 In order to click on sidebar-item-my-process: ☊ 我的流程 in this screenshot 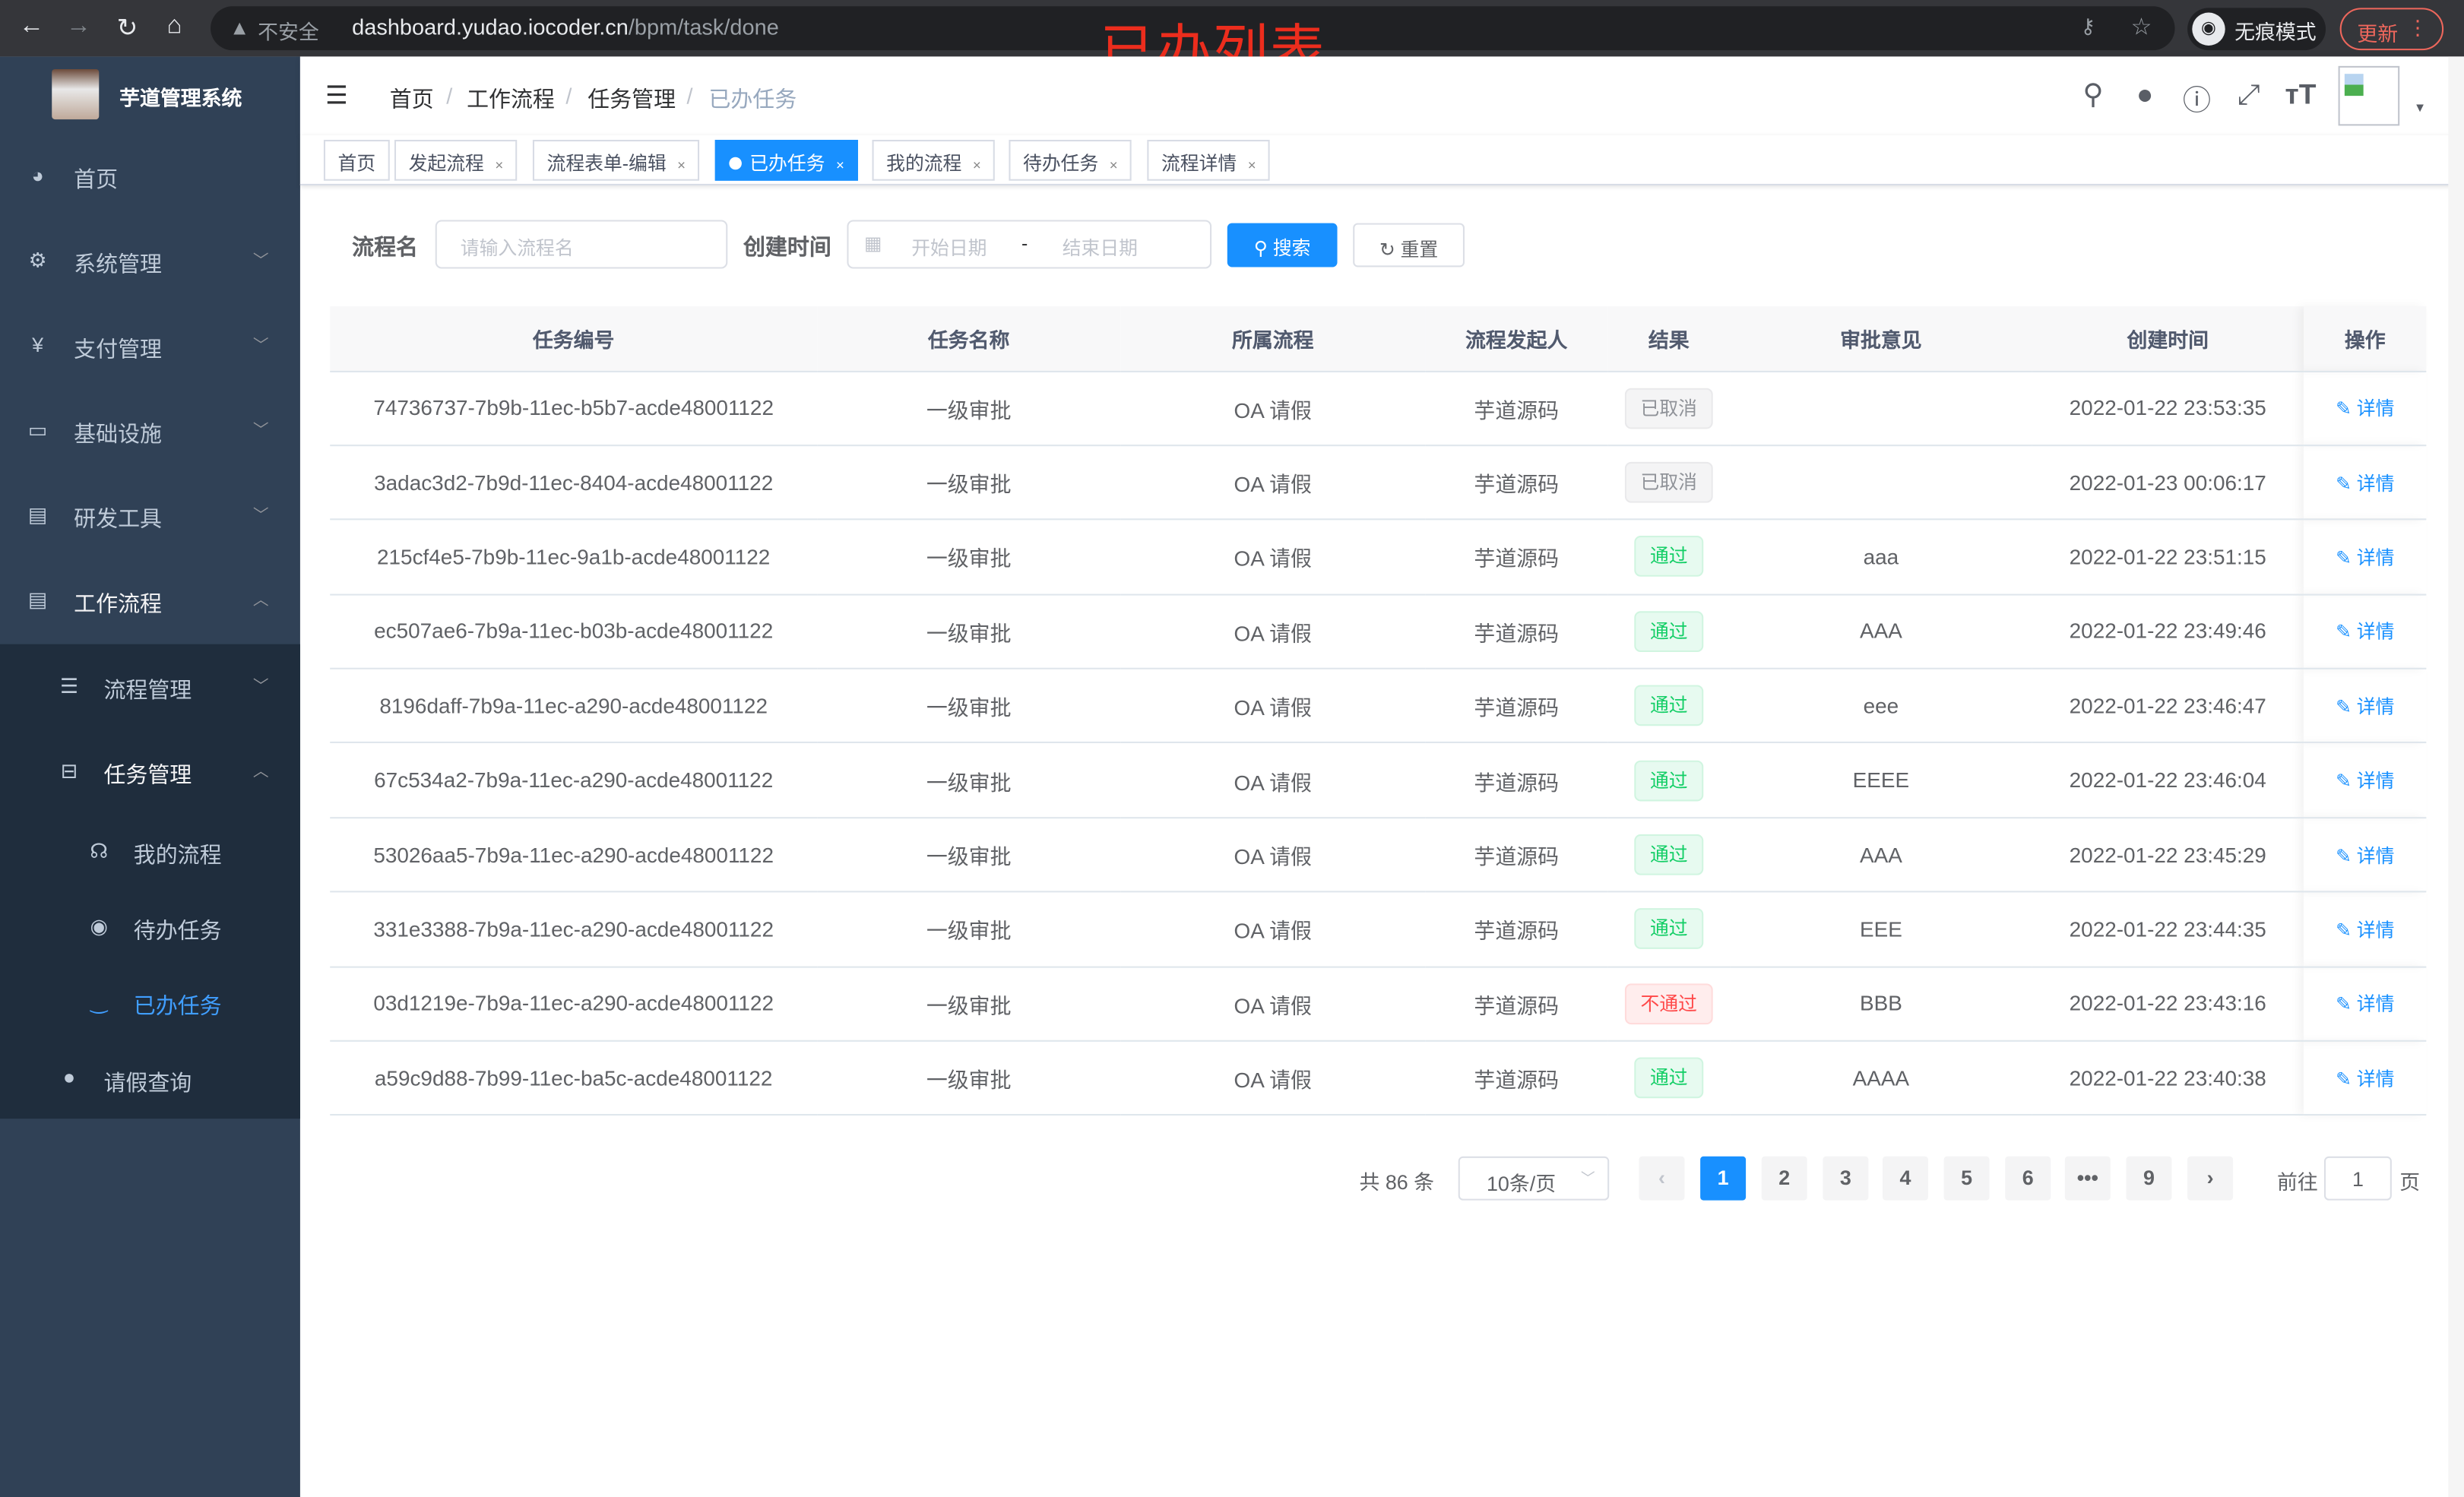, I will do `click(150, 851)`.